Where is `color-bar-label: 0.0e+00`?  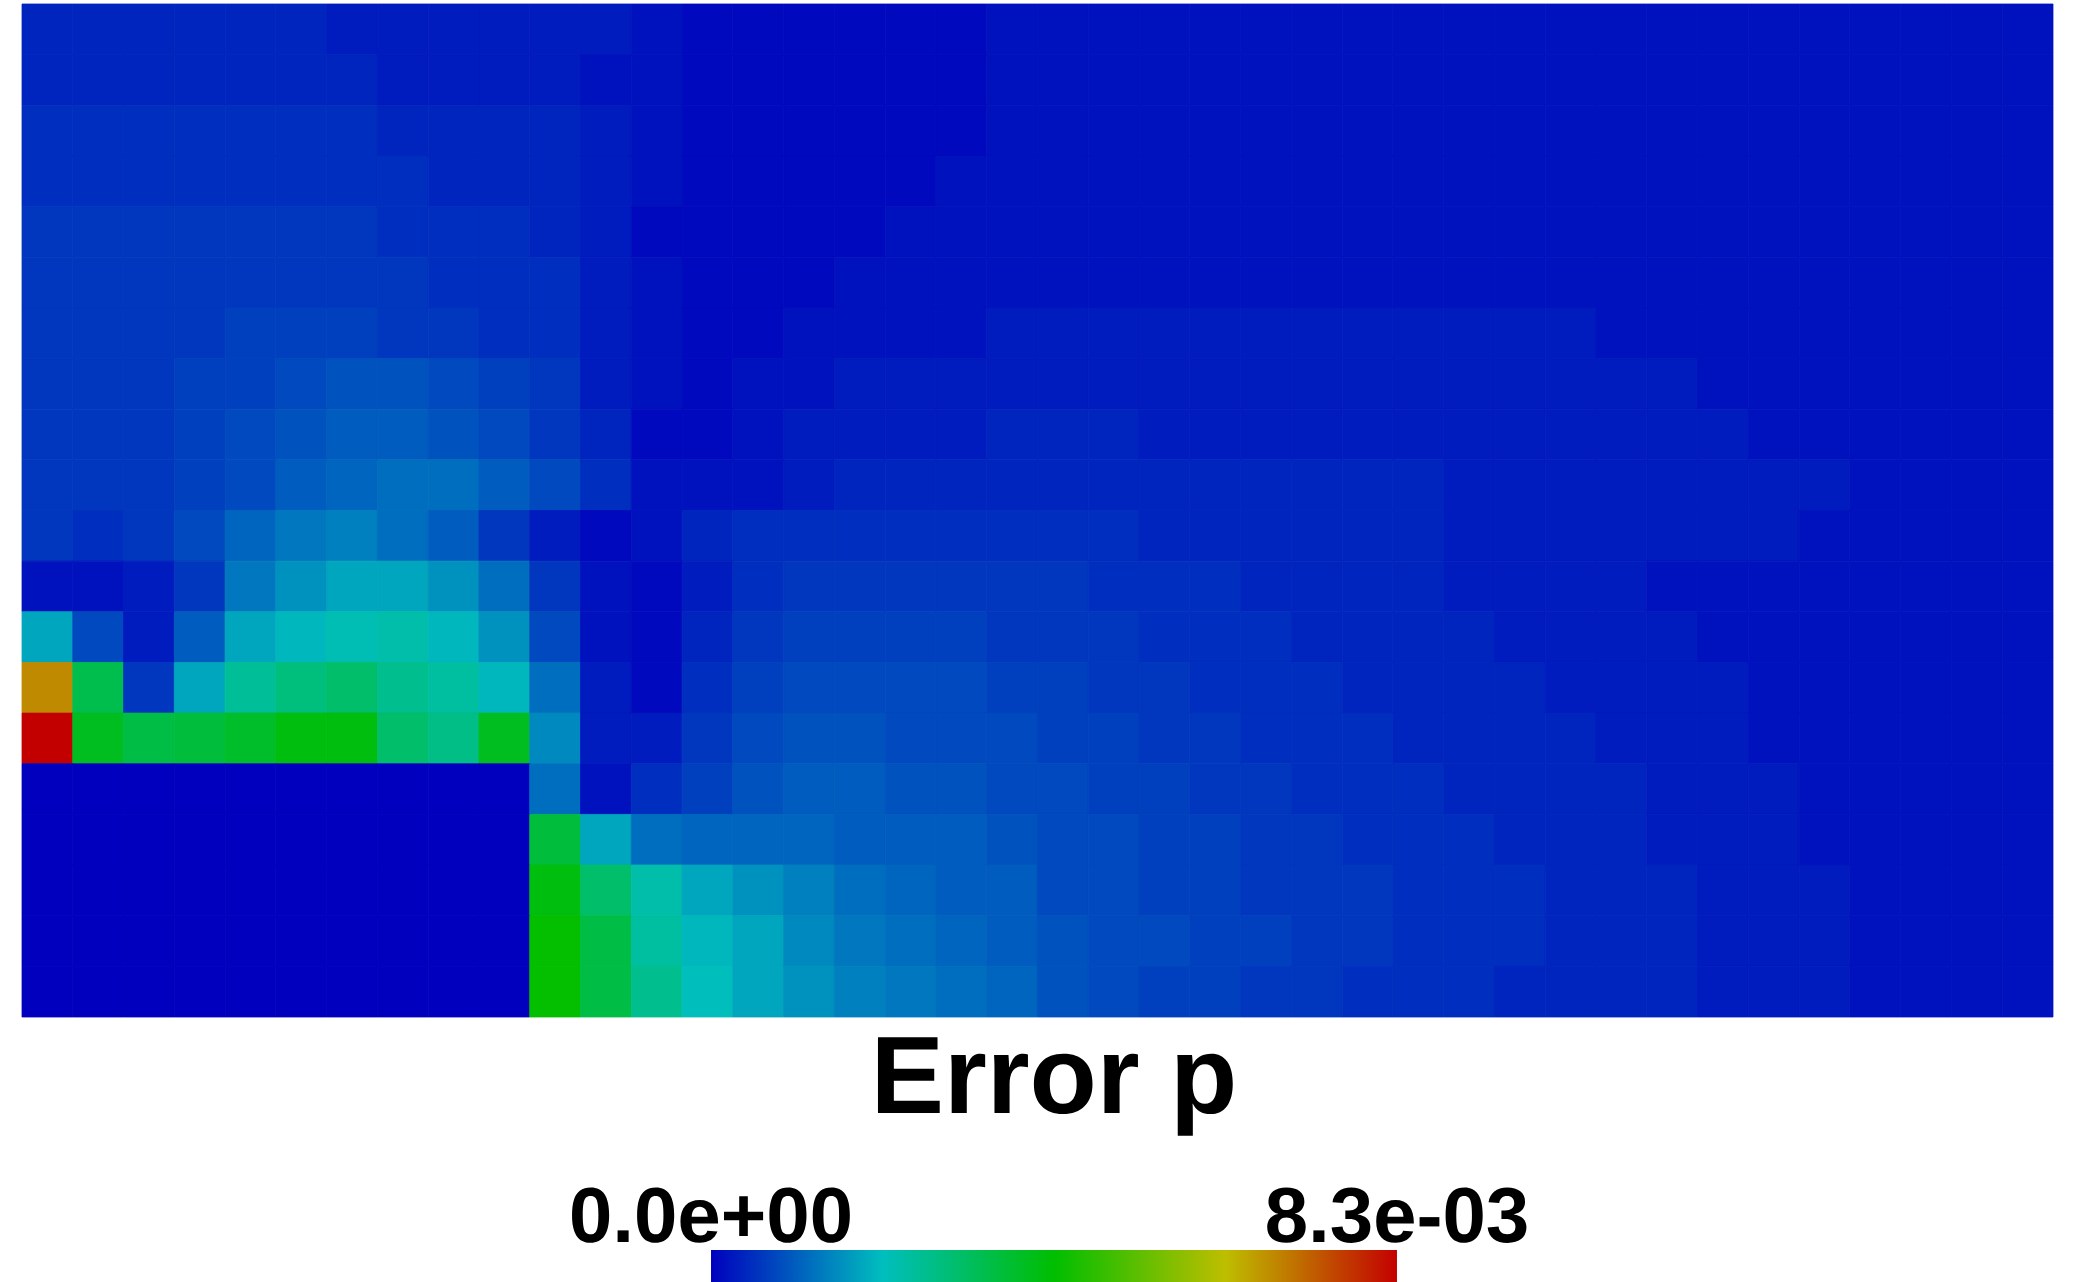
color-bar-label: 0.0e+00 is located at coordinates (711, 1215).